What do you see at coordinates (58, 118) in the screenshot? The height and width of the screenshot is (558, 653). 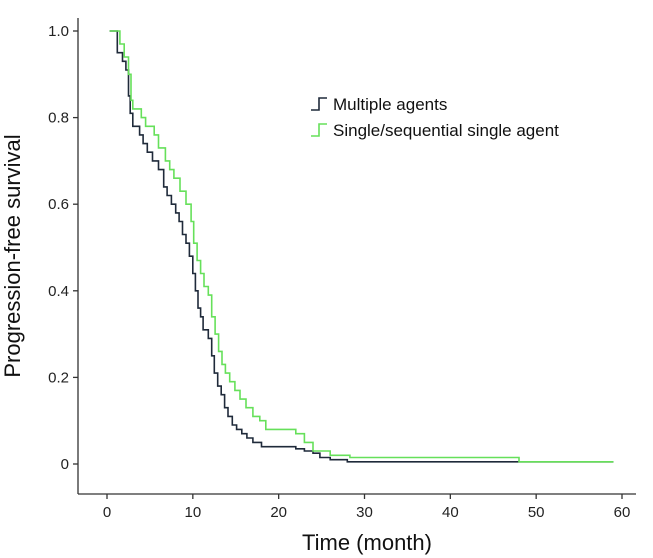 I see `y-tick-label: 0.8` at bounding box center [58, 118].